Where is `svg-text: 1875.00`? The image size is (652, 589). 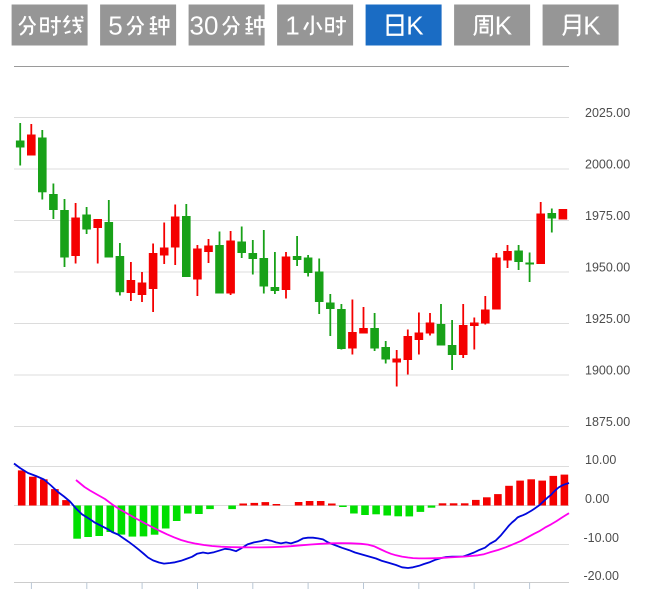 svg-text: 1875.00 is located at coordinates (607, 422).